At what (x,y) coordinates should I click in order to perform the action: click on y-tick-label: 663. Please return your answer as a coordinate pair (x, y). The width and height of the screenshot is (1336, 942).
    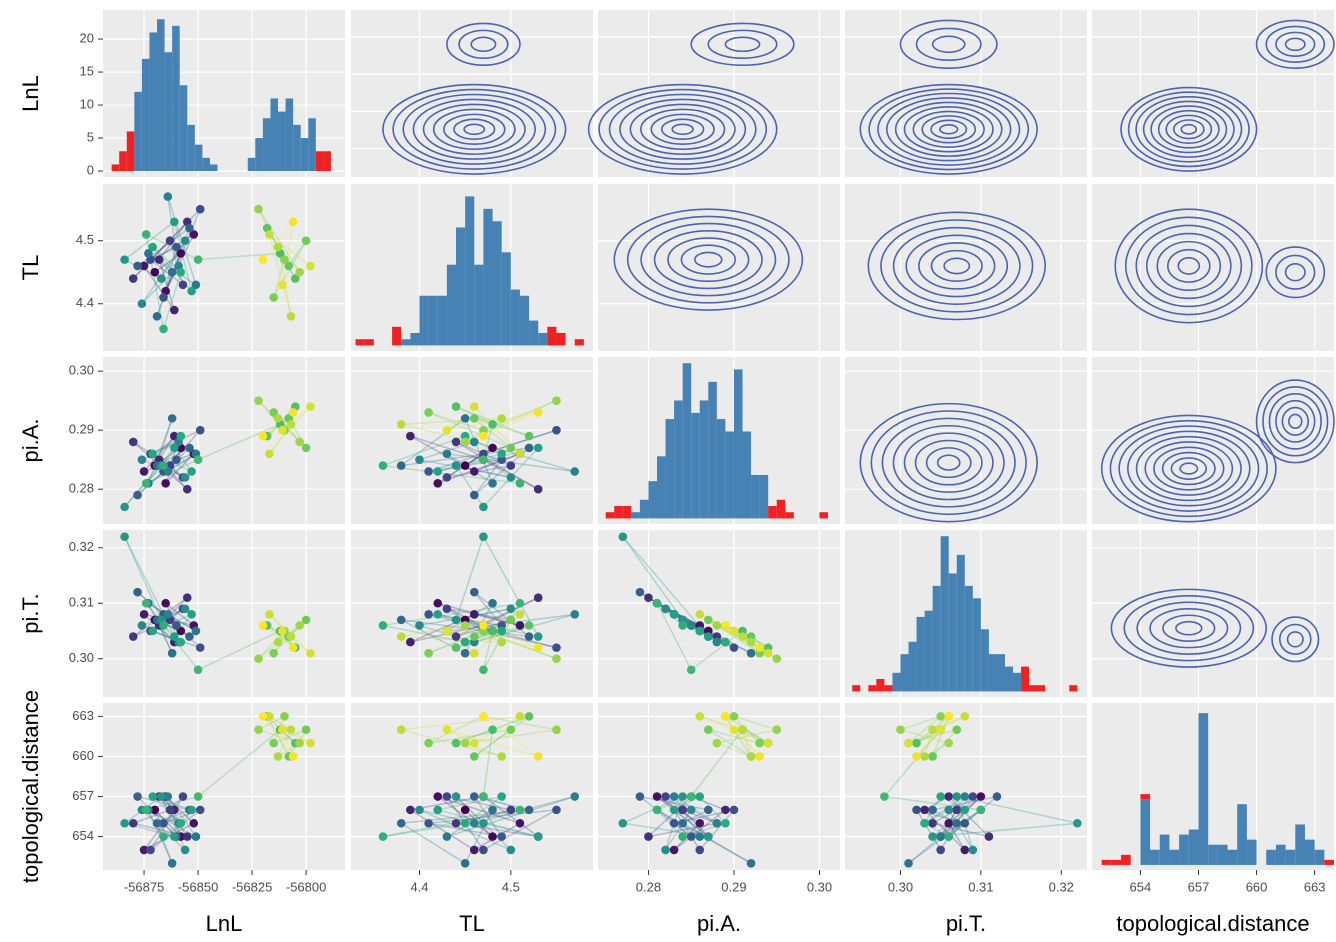
    Looking at the image, I should click on (83, 715).